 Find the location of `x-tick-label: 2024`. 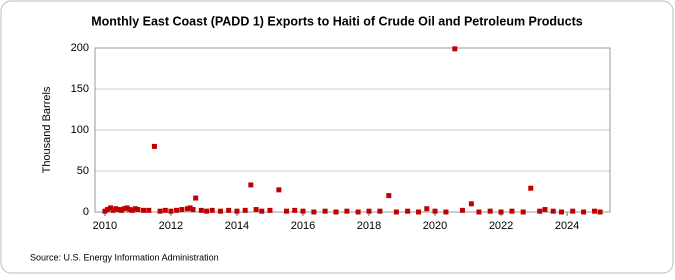

x-tick-label: 2024 is located at coordinates (567, 226).